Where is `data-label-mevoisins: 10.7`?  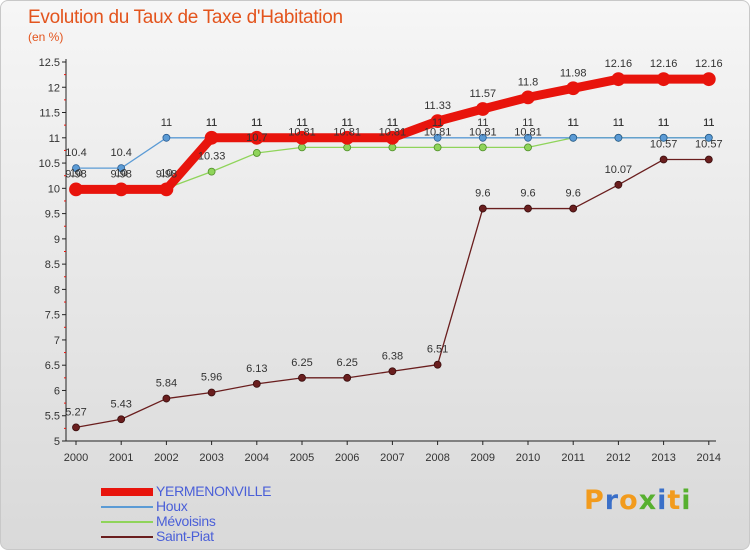 data-label-mevoisins: 10.7 is located at coordinates (256, 138).